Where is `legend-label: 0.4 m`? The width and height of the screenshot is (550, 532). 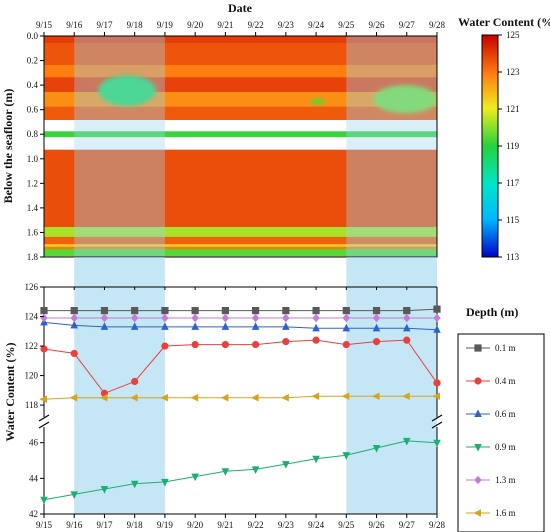
legend-label: 0.4 m is located at coordinates (505, 381).